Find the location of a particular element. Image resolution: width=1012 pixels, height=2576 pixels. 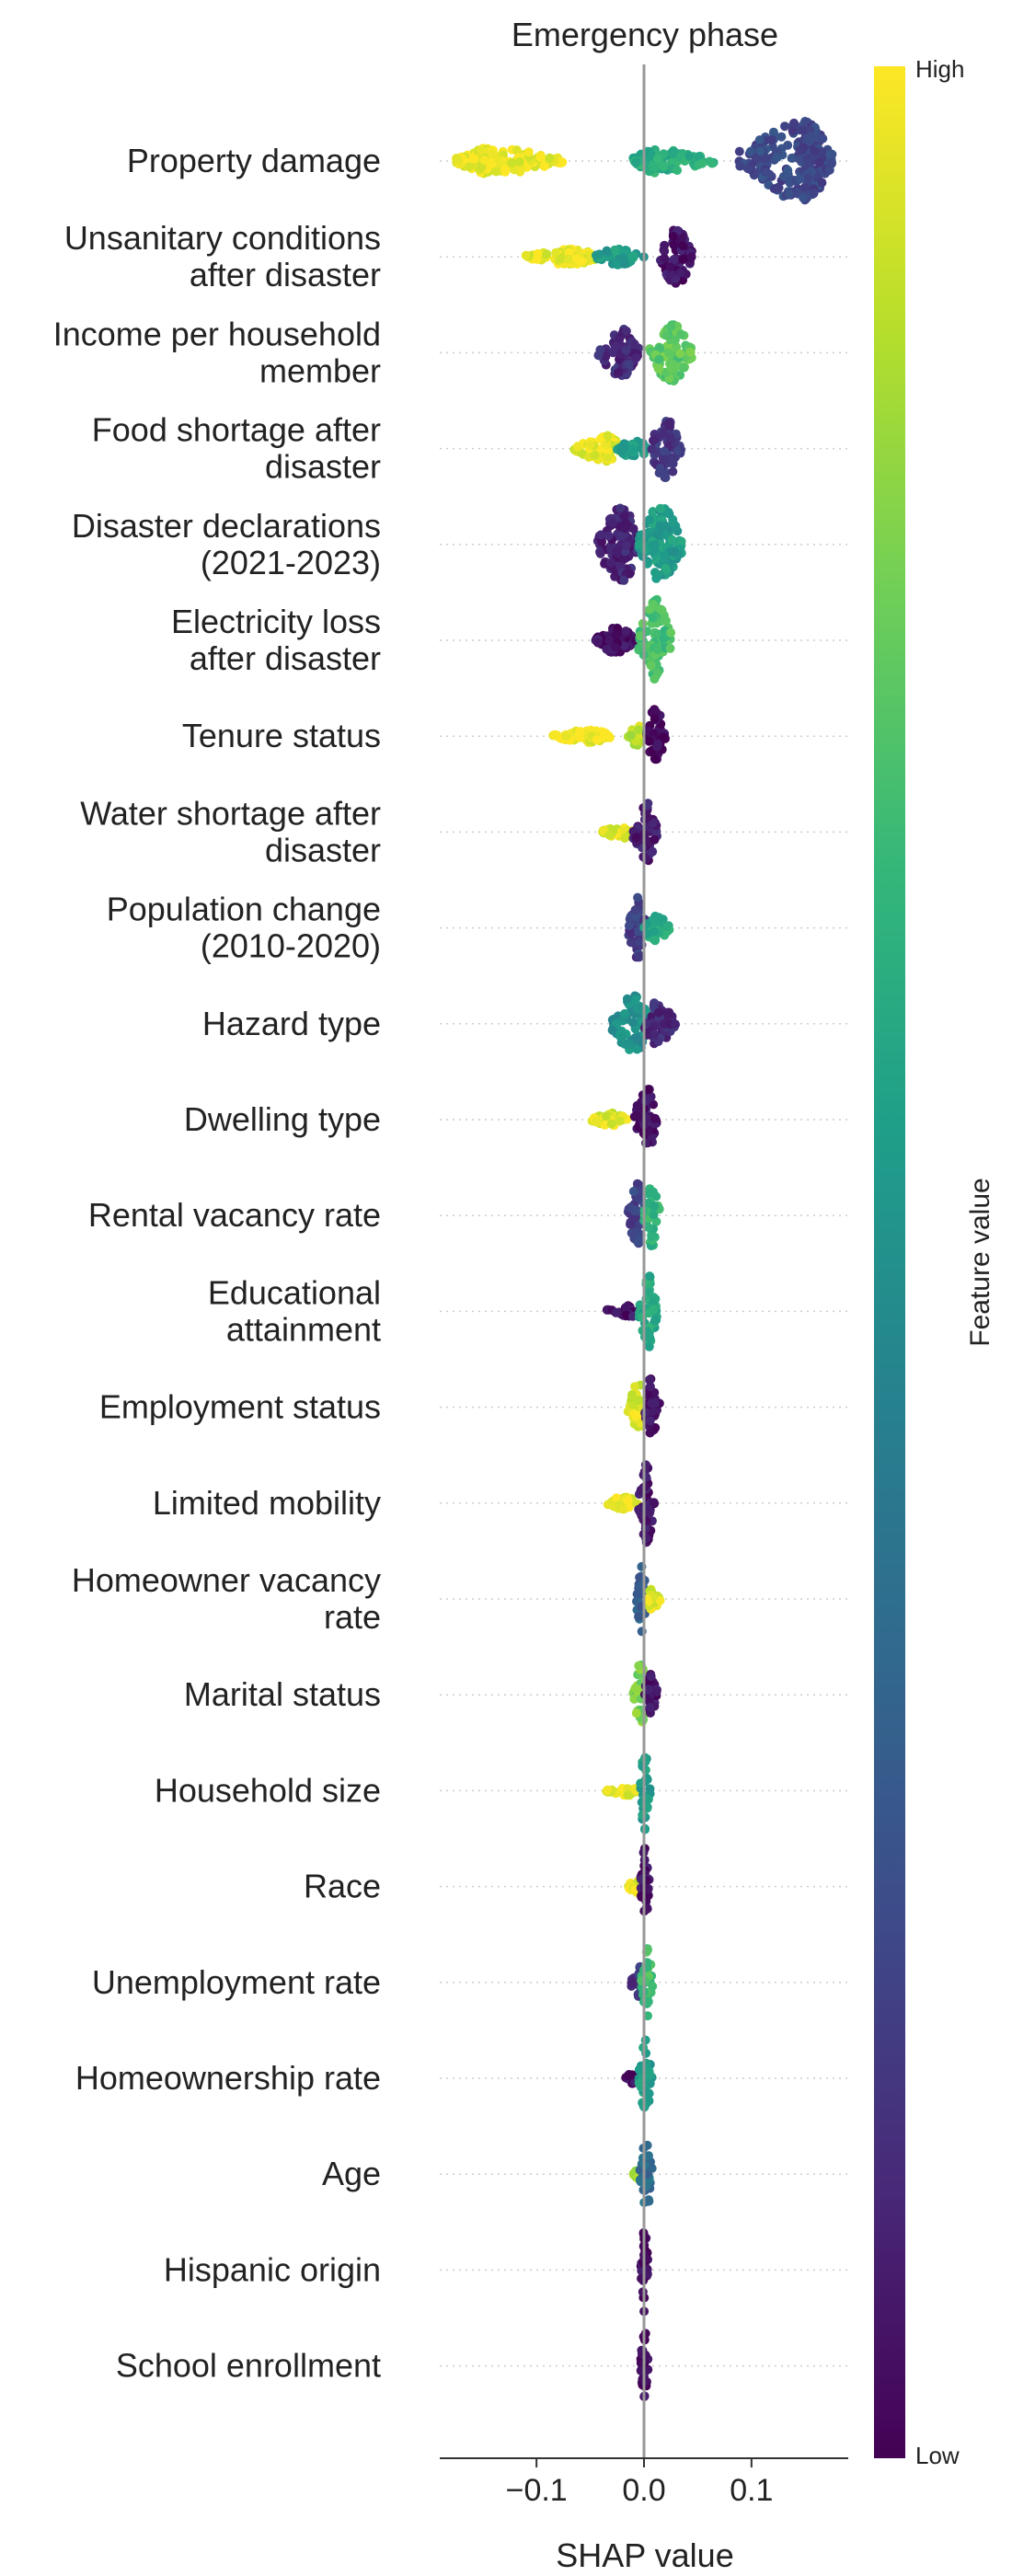

feature-row: Household size is located at coordinates (501, 1793).